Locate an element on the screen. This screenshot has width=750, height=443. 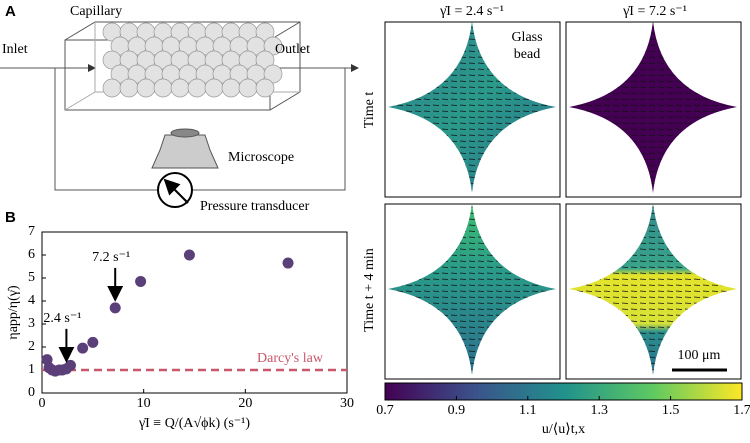
column-title: γ̇I = 7.2 s⁻¹ is located at coordinates (654, 11).